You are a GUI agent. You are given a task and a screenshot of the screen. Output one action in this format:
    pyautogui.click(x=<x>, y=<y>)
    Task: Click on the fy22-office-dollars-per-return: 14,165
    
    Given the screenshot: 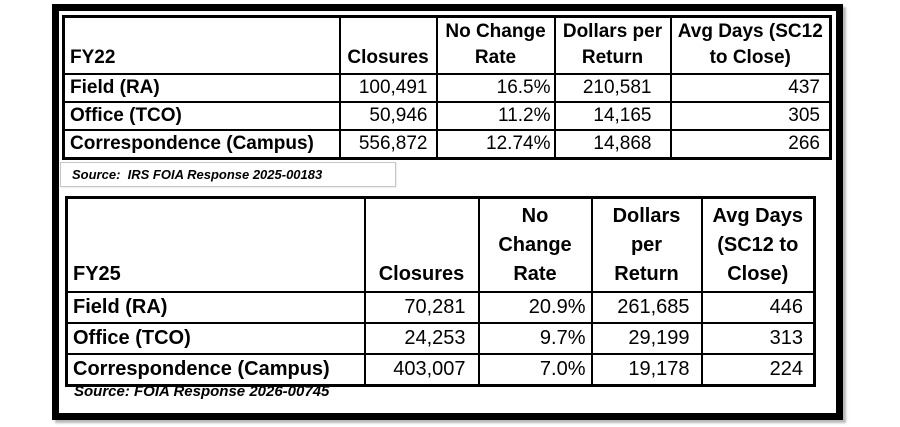 What is the action you would take?
    pyautogui.click(x=612, y=116)
    